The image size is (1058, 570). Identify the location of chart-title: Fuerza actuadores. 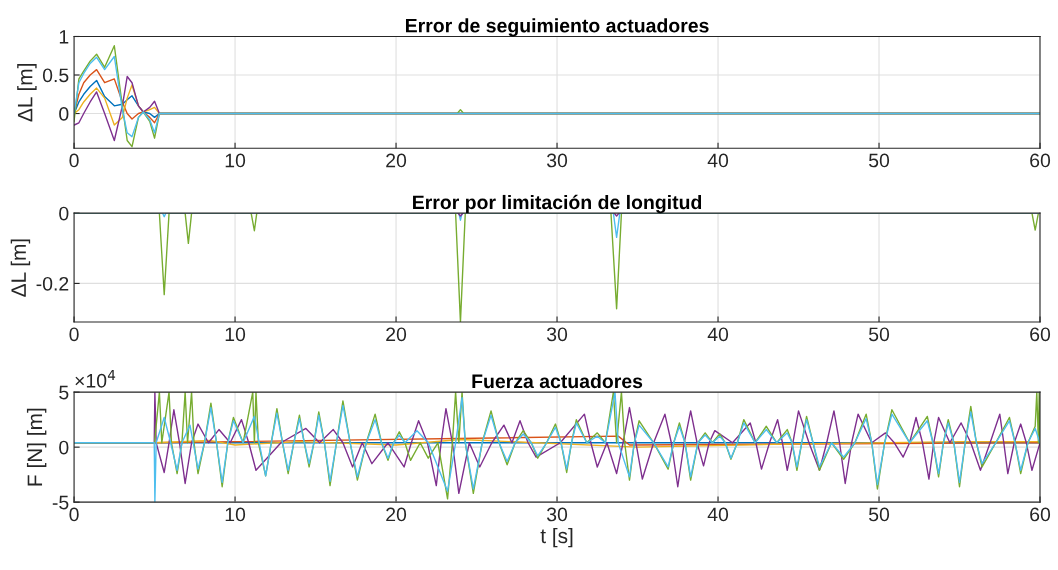
(557, 381).